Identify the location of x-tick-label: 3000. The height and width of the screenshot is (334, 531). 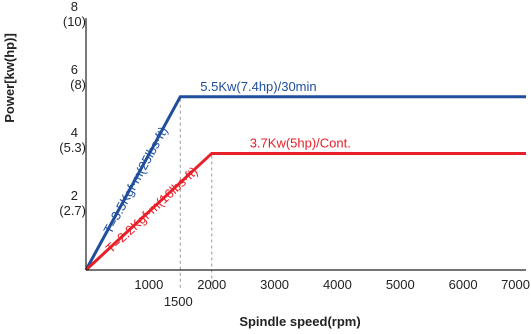
(274, 284).